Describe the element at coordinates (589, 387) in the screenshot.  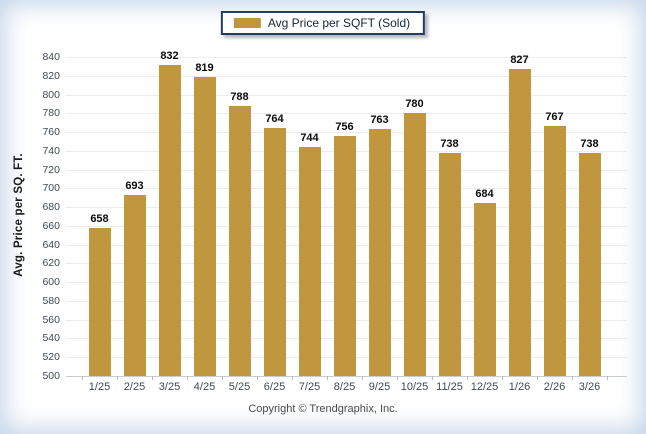
I see `x-tick-label: 3/26` at that location.